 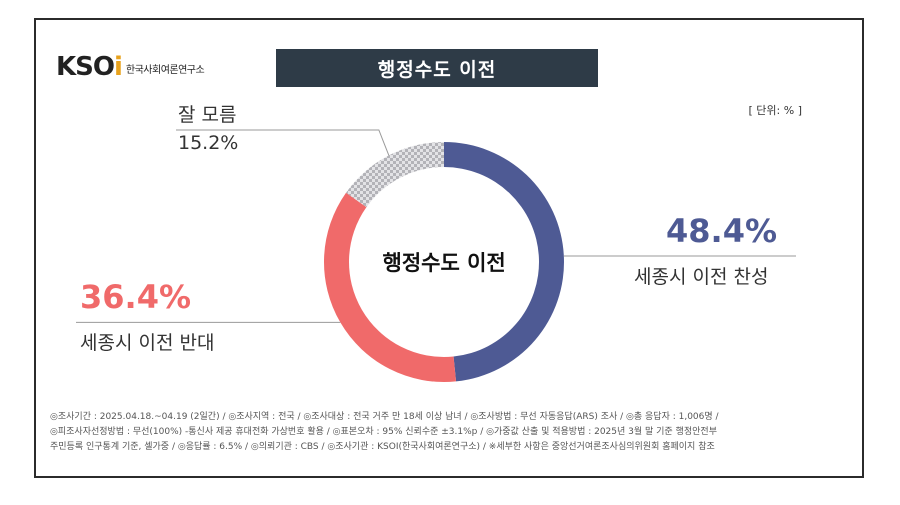 What do you see at coordinates (207, 115) in the screenshot?
I see `slice-name-label-unsure: 잘 모름` at bounding box center [207, 115].